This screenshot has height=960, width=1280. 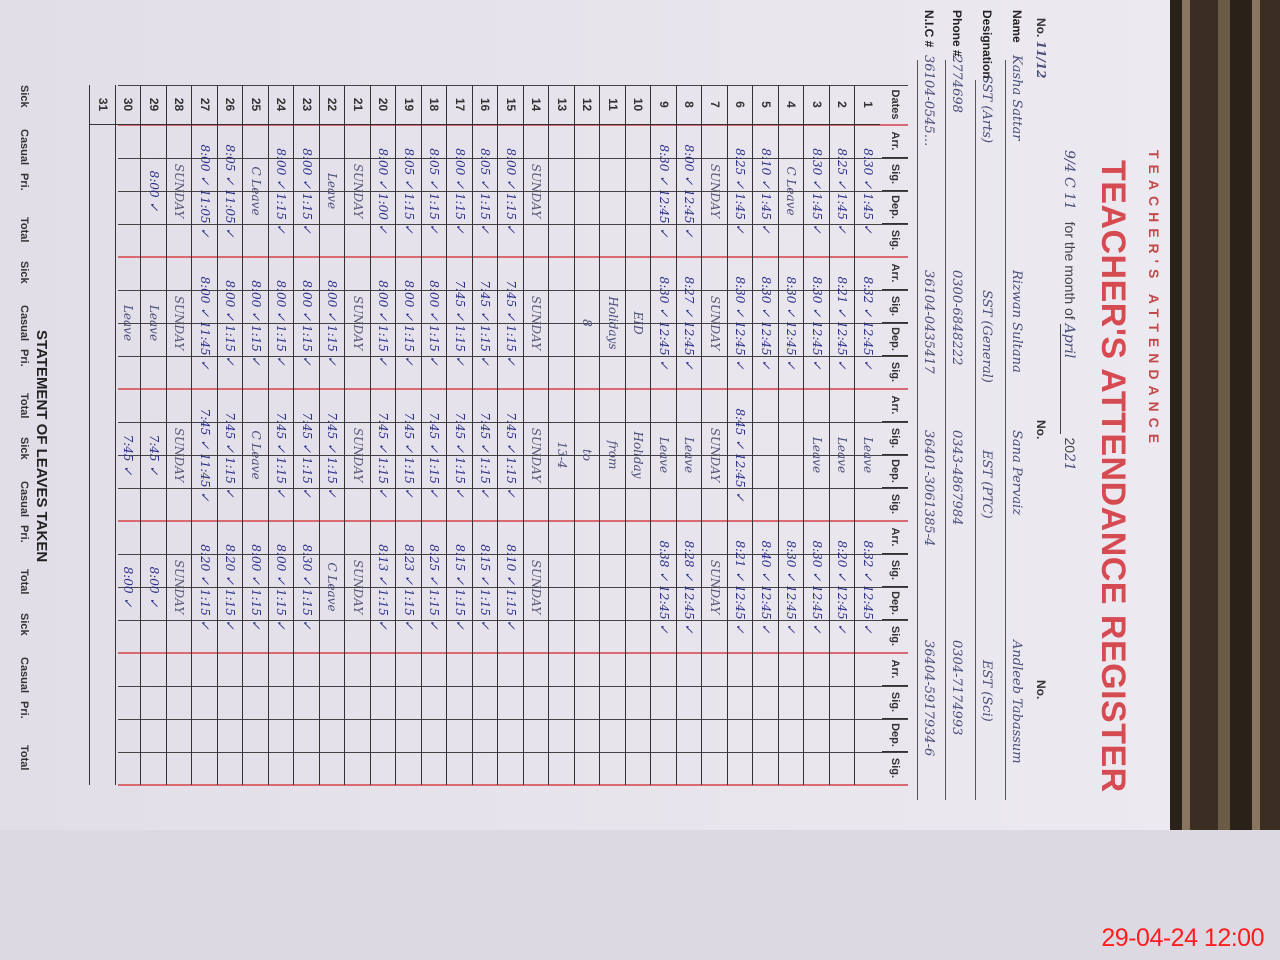 I want to click on table-row: 28 SUNDAY SUNDAY SUNDAY SUNDAY, so click(x=179, y=435).